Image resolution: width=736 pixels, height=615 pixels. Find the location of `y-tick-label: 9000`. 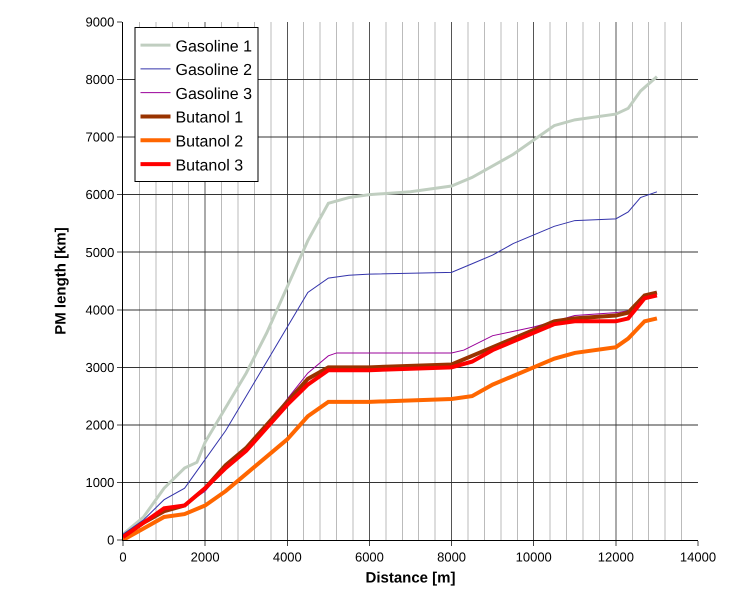

y-tick-label: 9000 is located at coordinates (99, 22).